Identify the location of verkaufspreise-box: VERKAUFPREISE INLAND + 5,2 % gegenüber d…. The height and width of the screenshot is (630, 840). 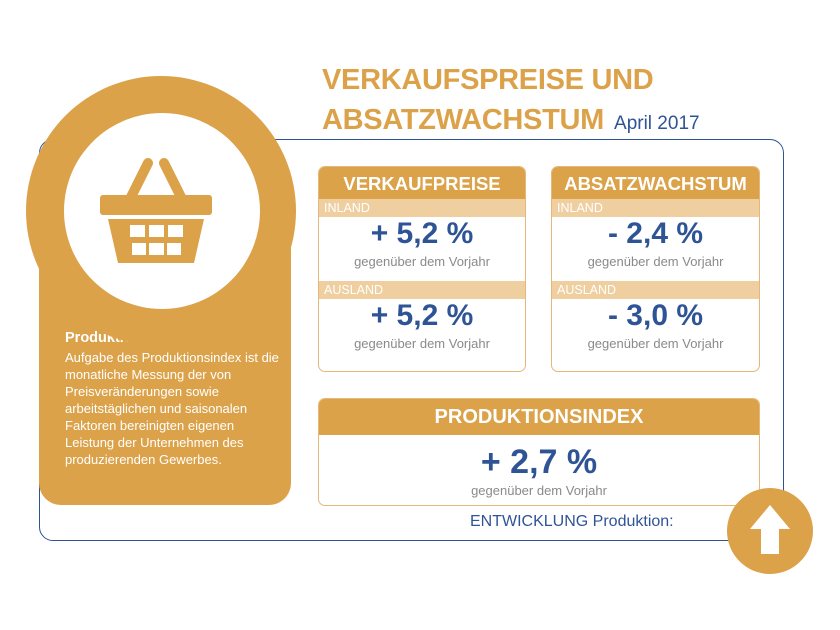
(422, 269).